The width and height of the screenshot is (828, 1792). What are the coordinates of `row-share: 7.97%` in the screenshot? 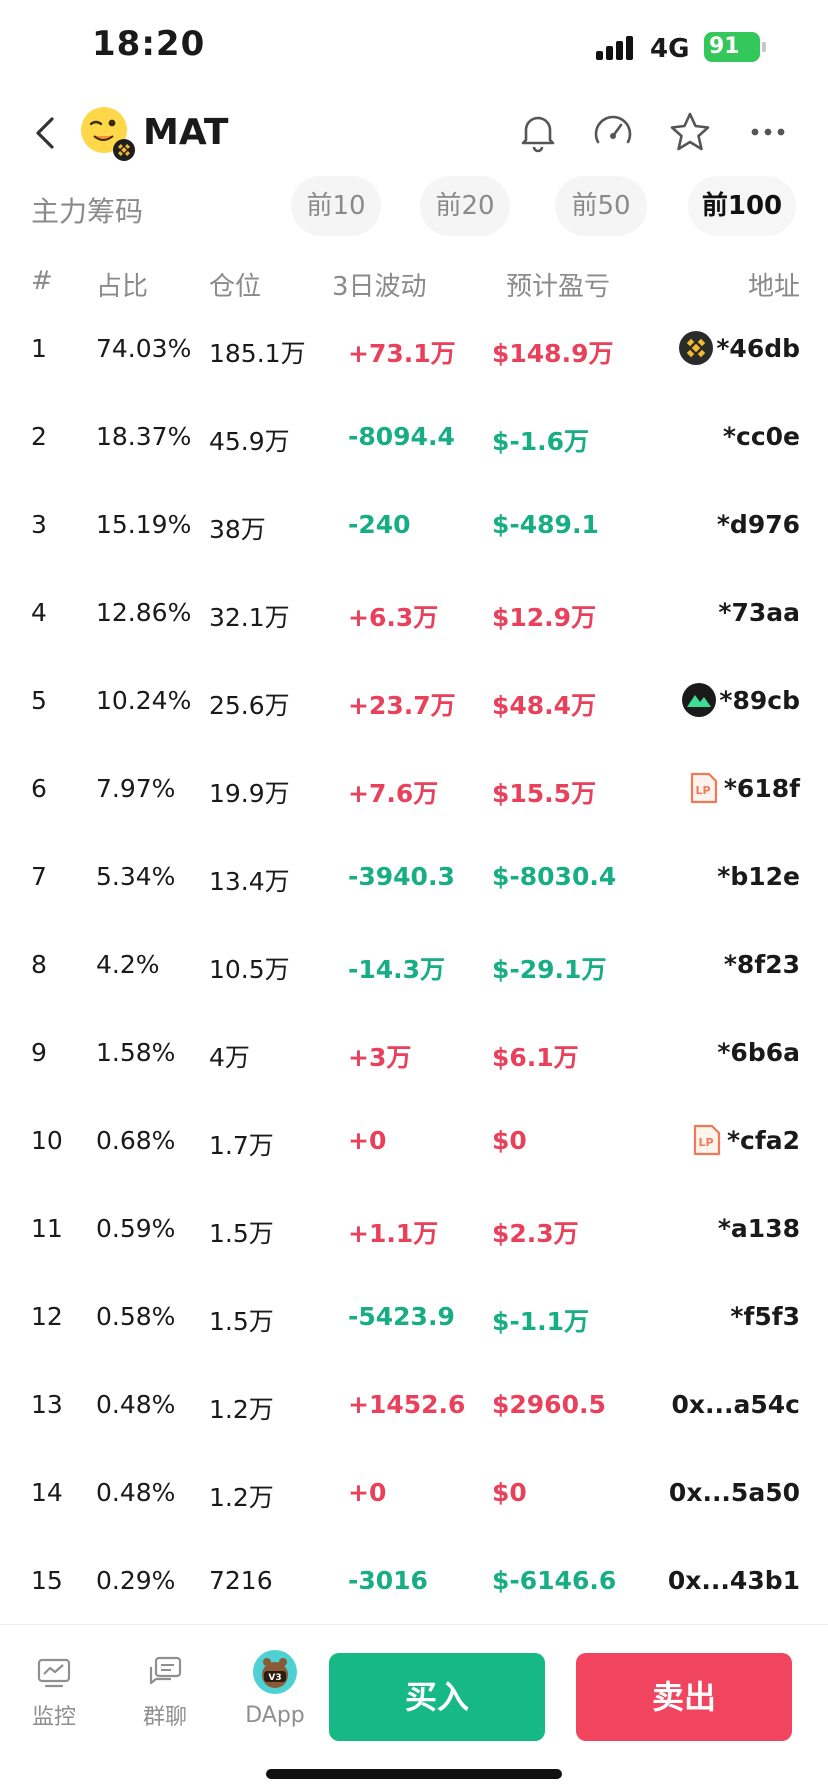 It's located at (136, 788).